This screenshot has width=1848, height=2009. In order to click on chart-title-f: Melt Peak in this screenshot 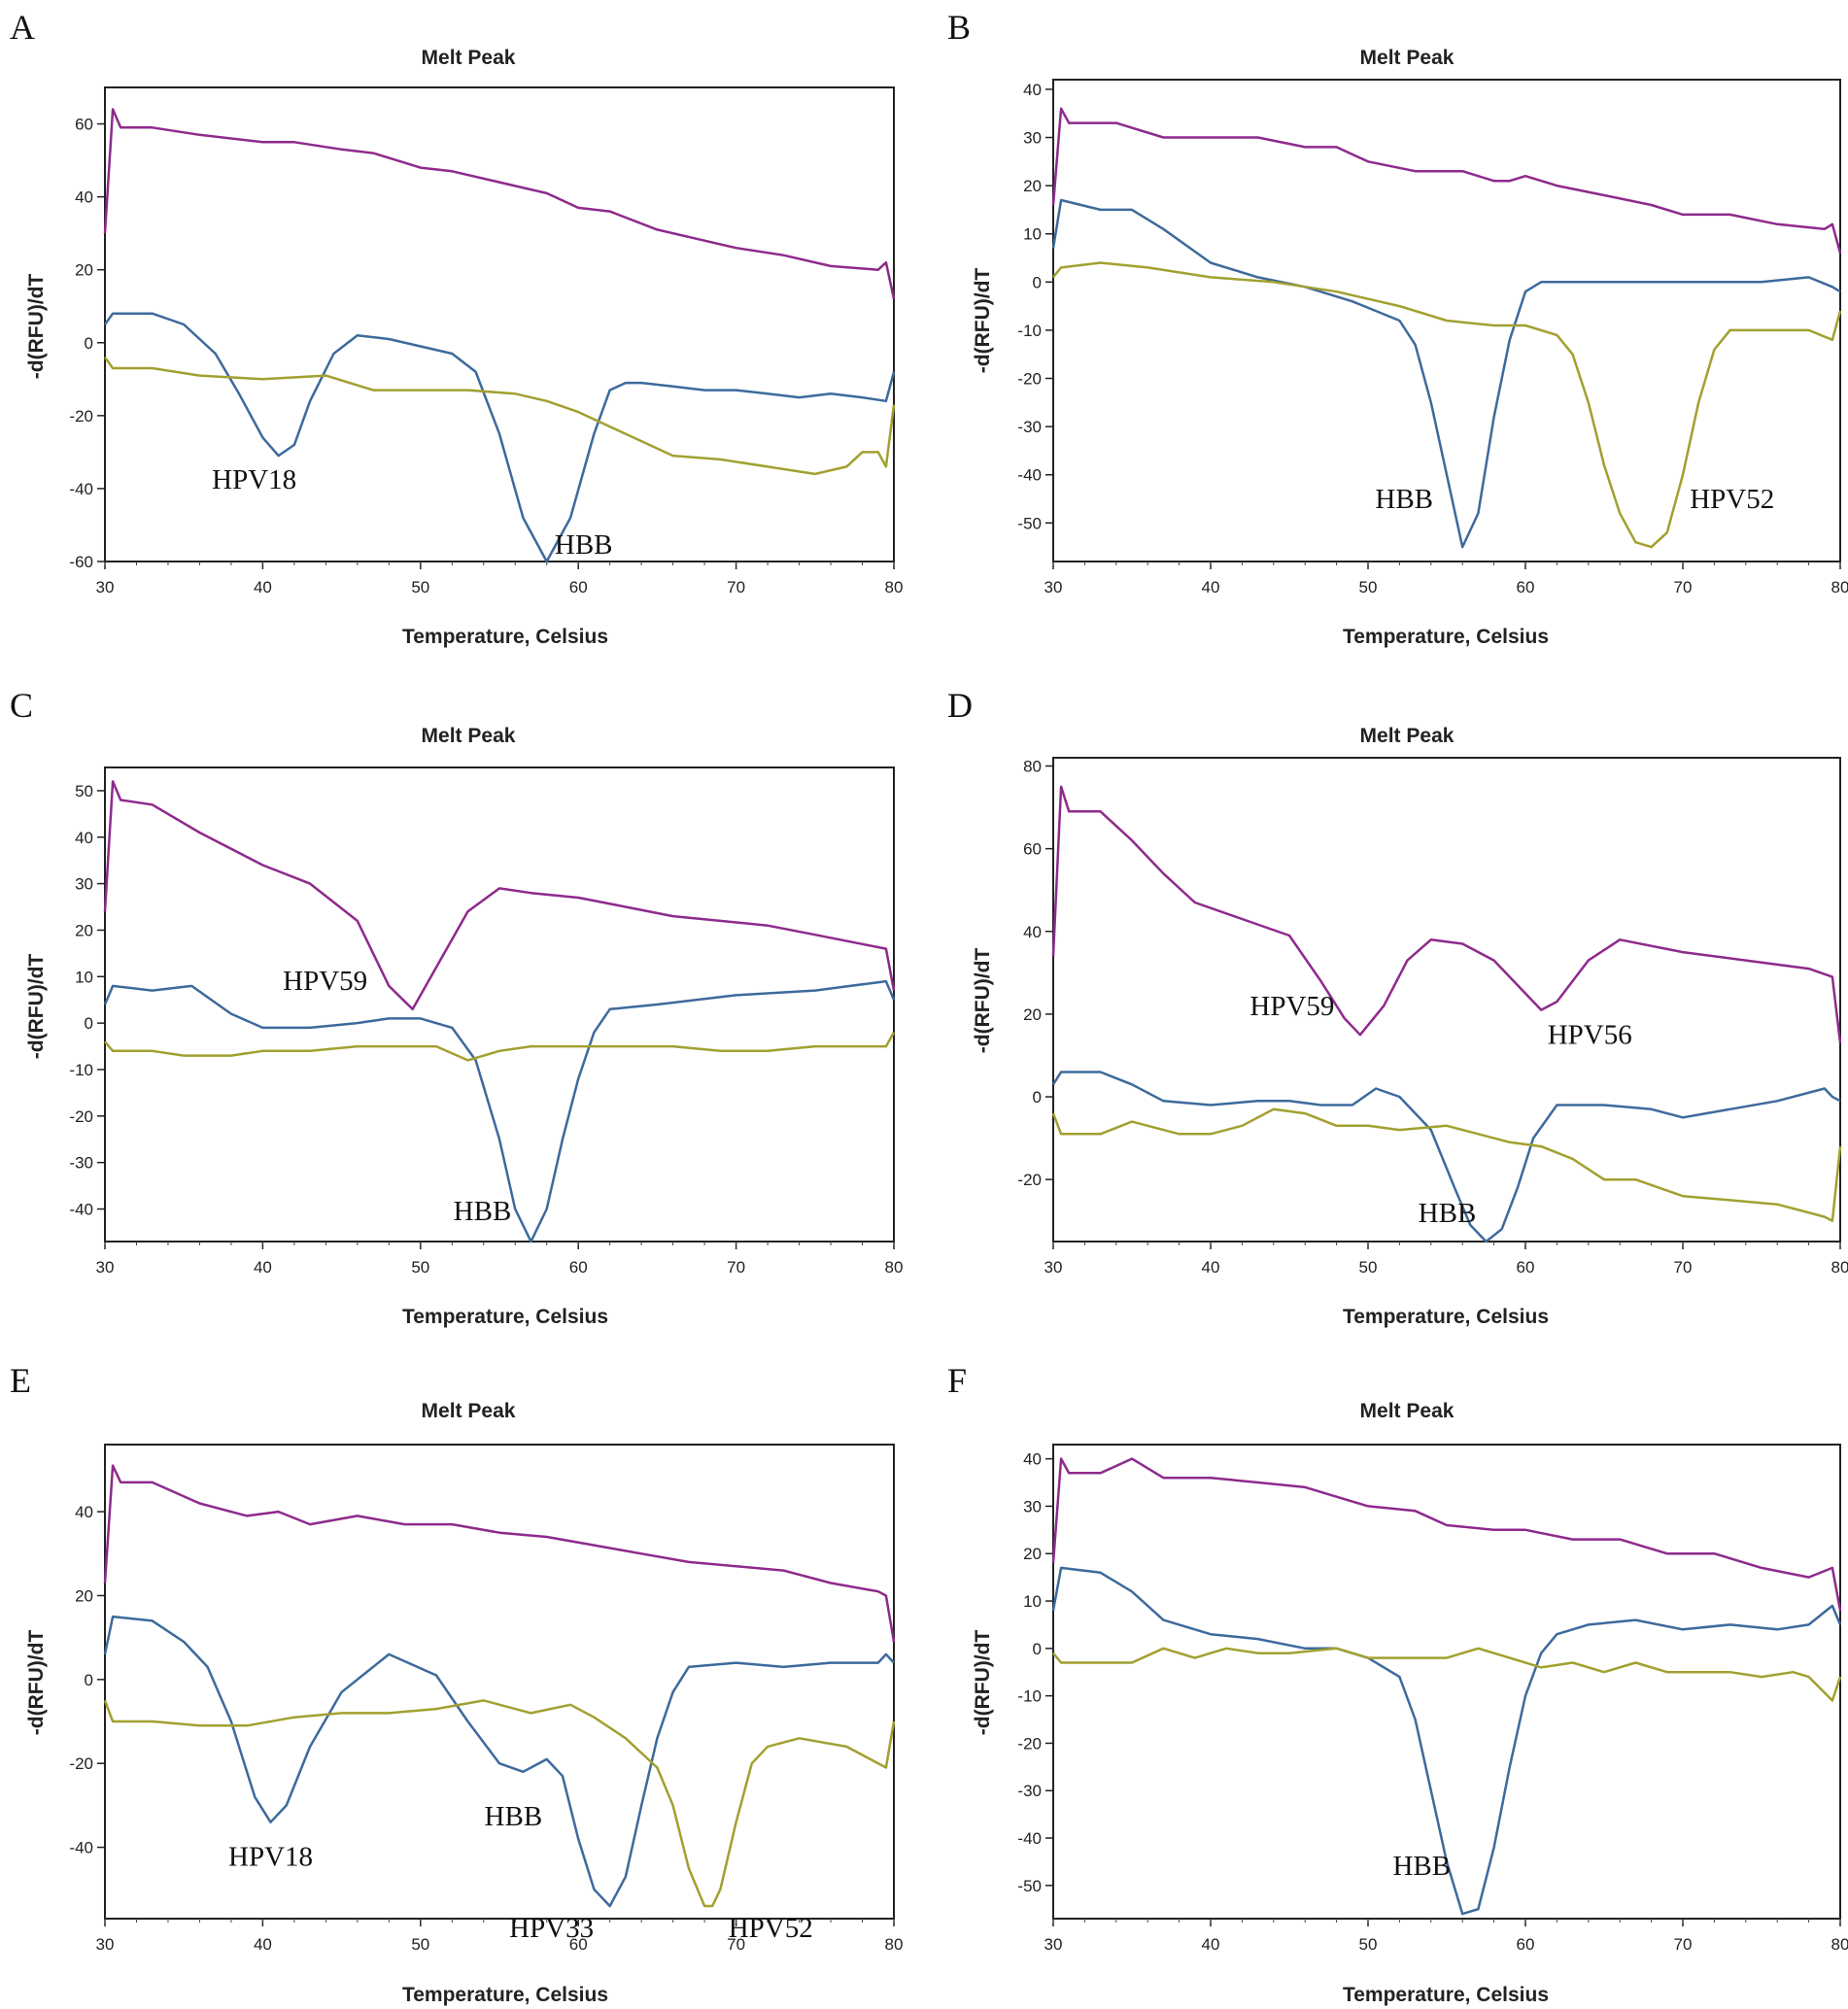, I will do `click(1407, 1411)`.